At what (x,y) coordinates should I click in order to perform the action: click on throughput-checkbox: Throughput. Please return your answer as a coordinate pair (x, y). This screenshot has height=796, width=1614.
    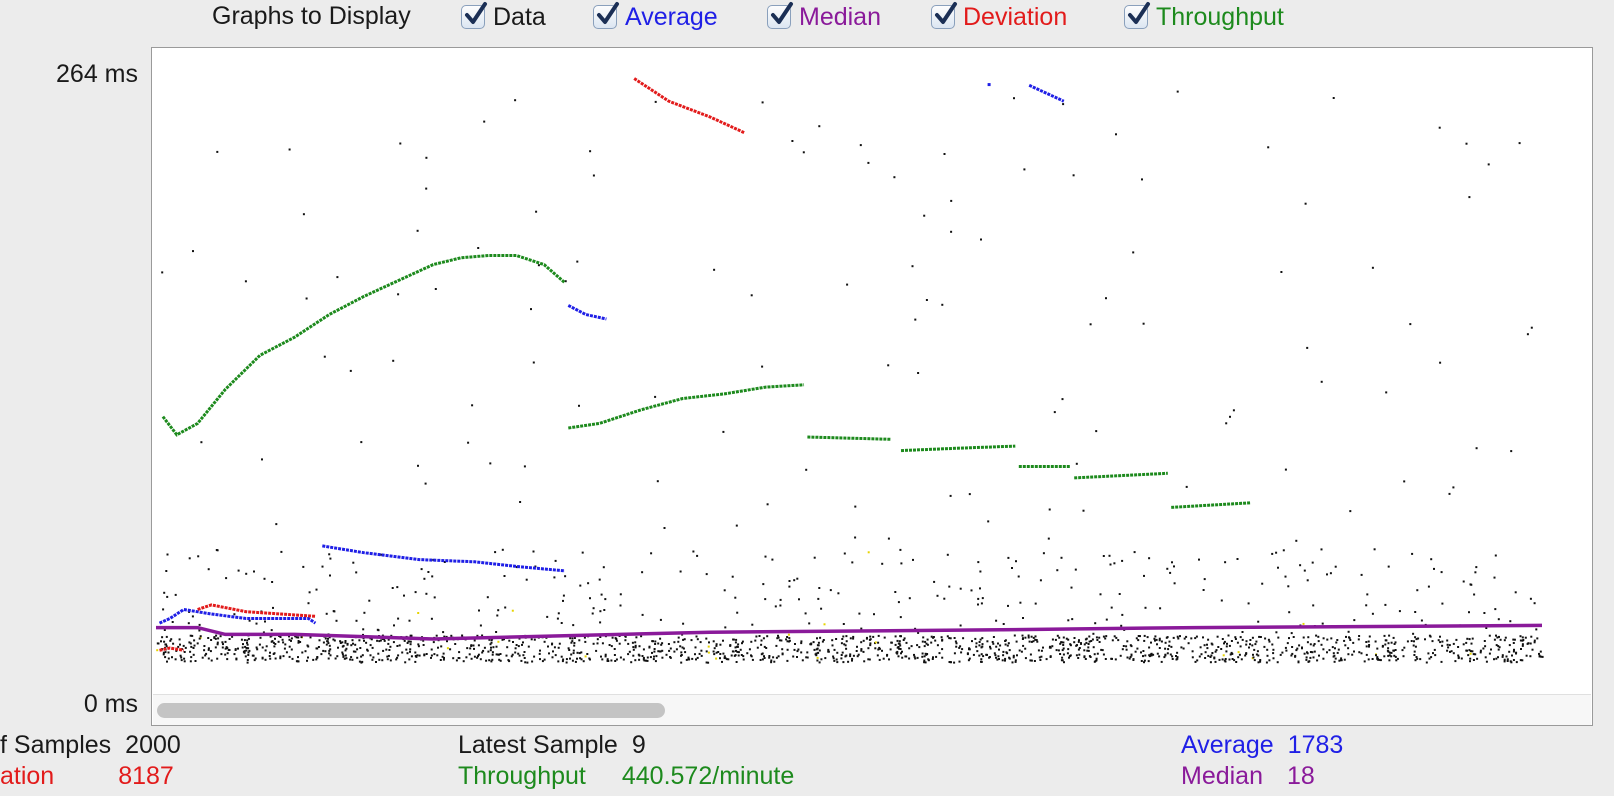
    Looking at the image, I should click on (1204, 17).